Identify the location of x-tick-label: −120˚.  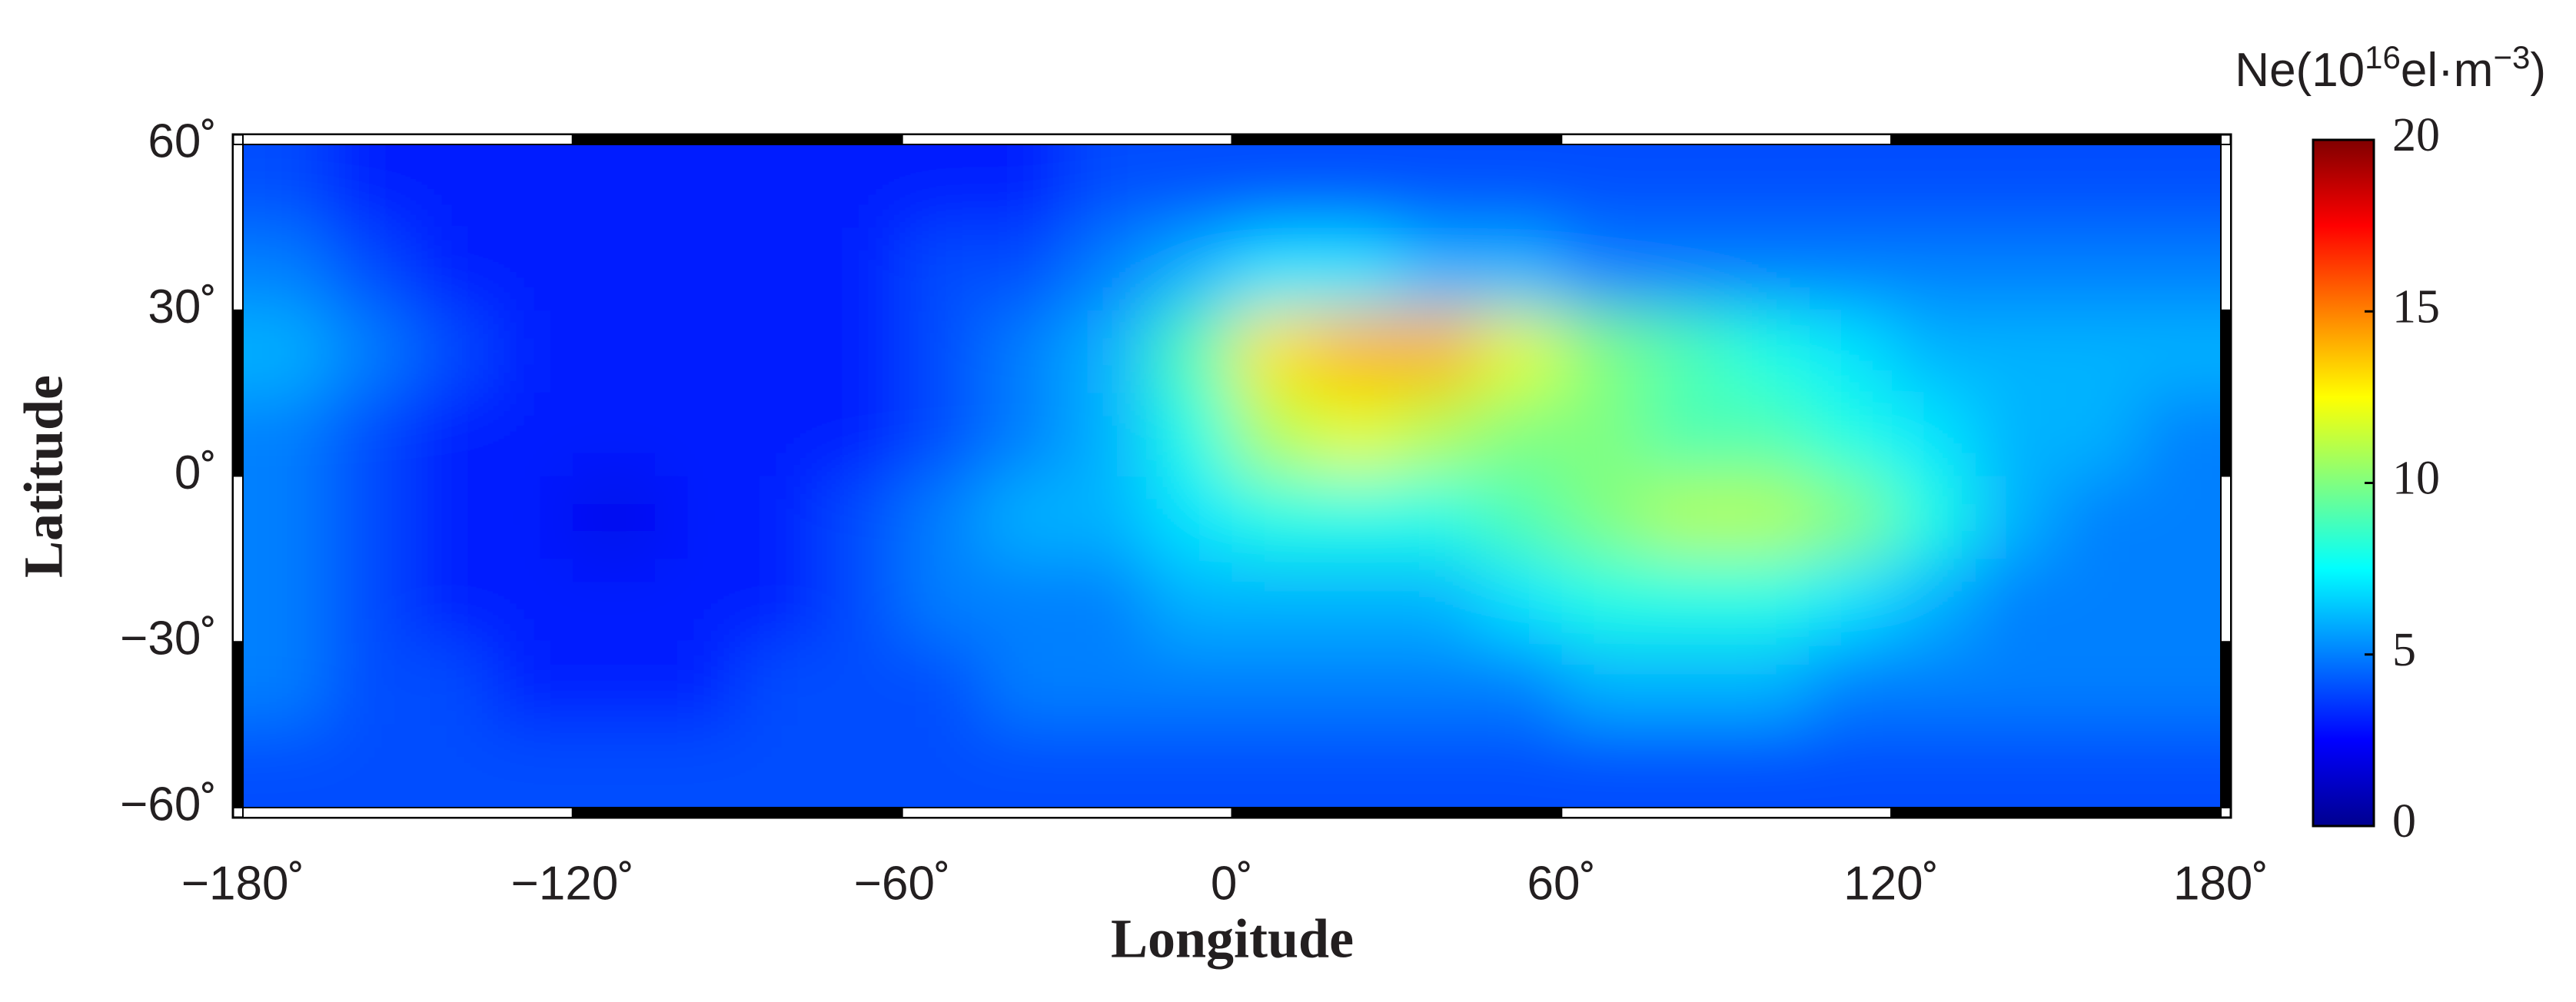
(572, 883).